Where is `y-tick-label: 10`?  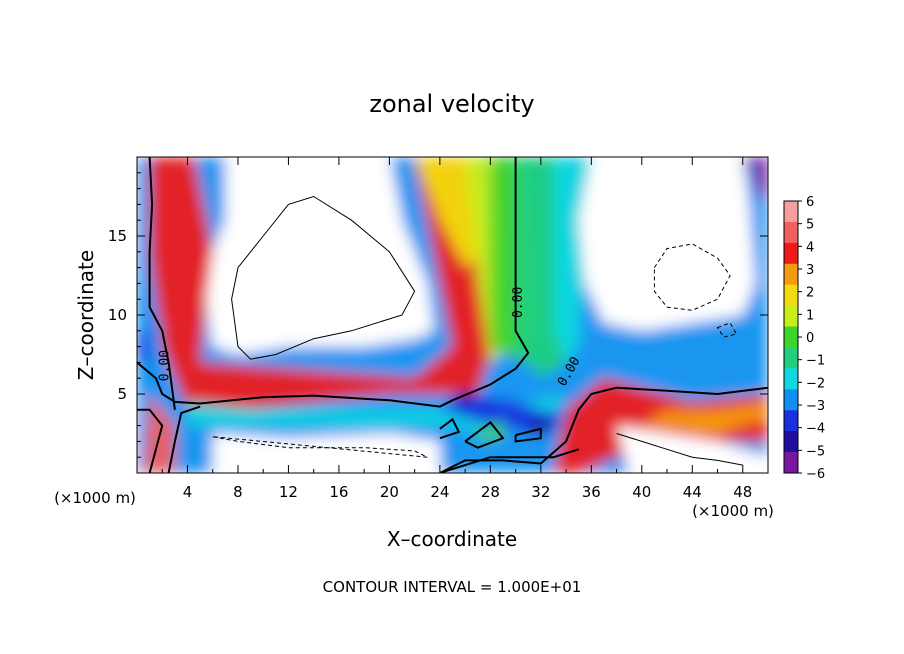
y-tick-label: 10 is located at coordinates (117, 315).